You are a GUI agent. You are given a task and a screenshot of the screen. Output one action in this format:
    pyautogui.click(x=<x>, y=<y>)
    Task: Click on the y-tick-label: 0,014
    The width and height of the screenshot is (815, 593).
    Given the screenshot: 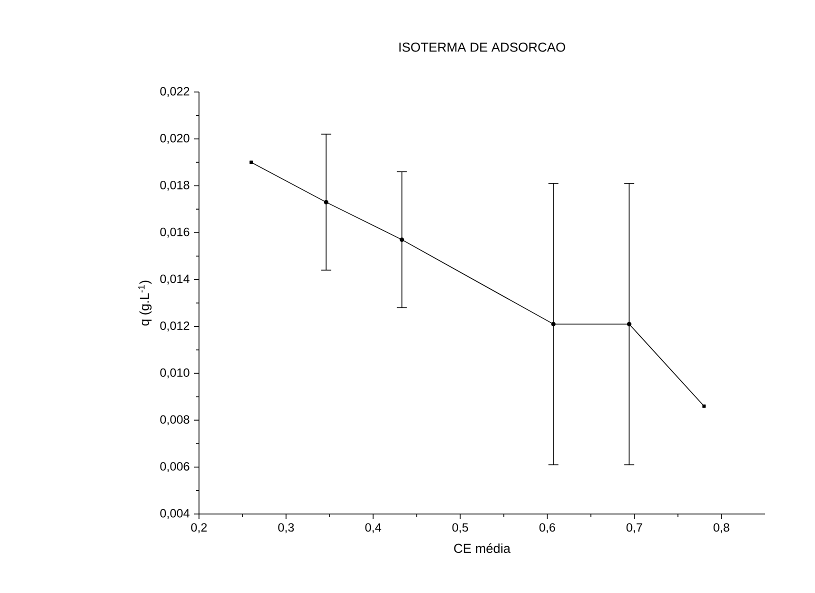 What is the action you would take?
    pyautogui.click(x=175, y=279)
    